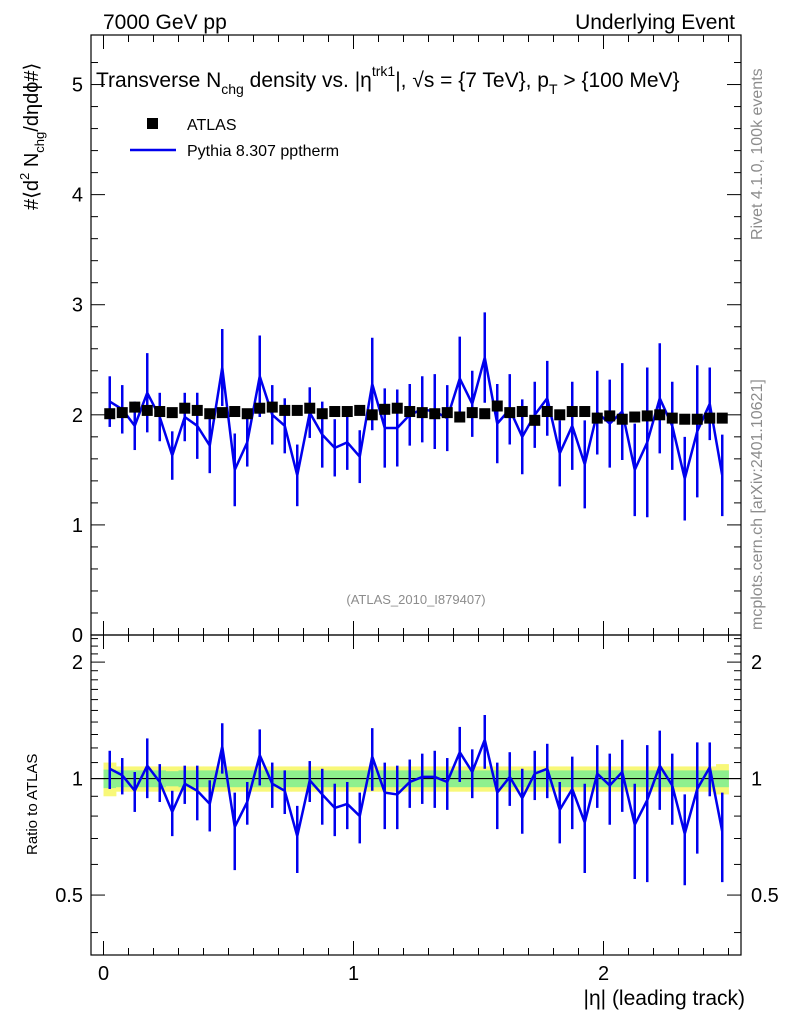  What do you see at coordinates (212, 125) in the screenshot?
I see `legend-atlas-label: ATLAS` at bounding box center [212, 125].